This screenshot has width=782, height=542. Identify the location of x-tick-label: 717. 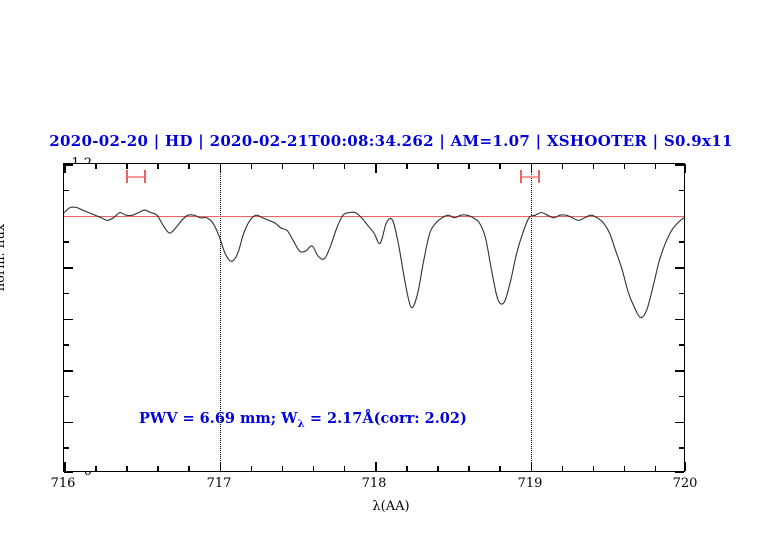
(219, 483).